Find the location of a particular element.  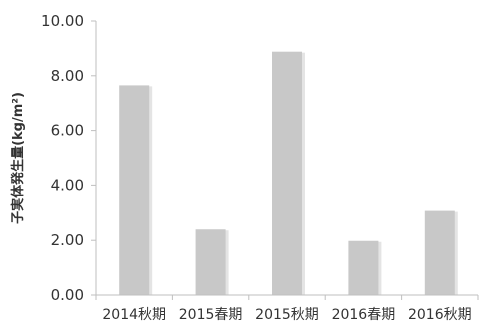

y-tick-label: 6.00 is located at coordinates (67, 131).